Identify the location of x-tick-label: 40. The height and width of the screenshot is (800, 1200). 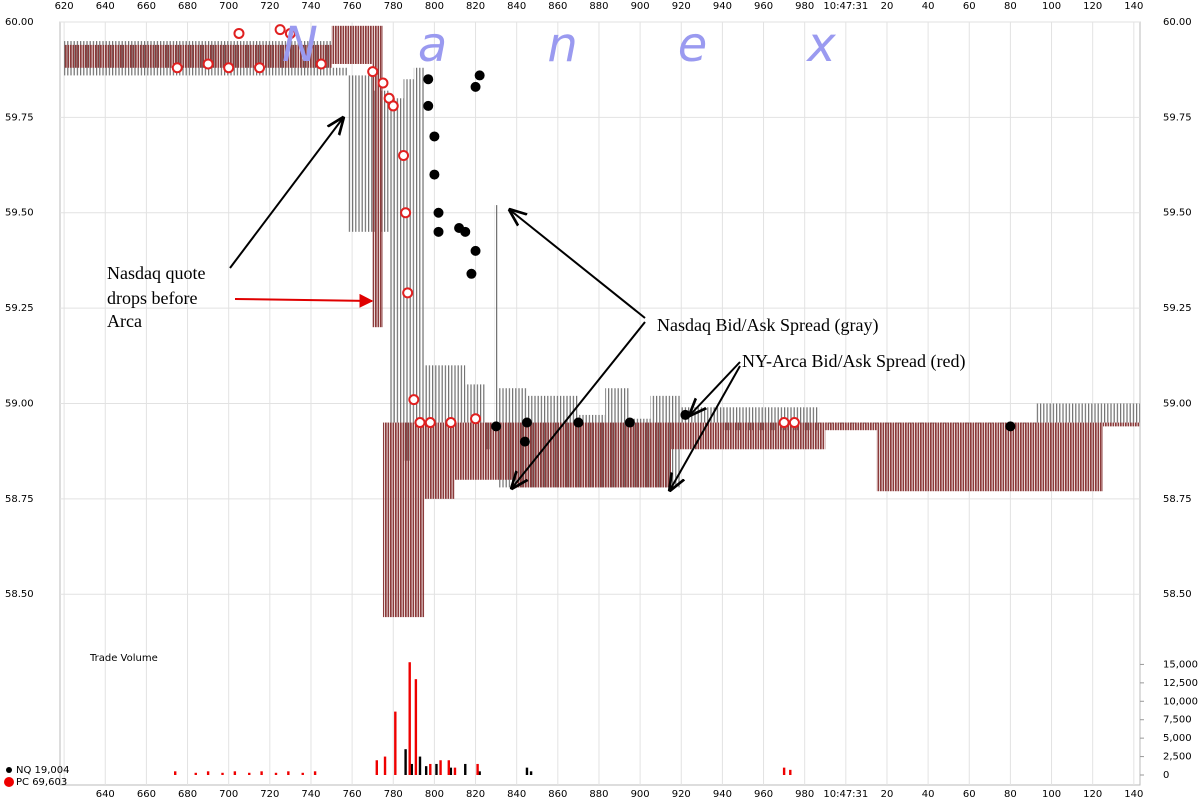
(928, 794).